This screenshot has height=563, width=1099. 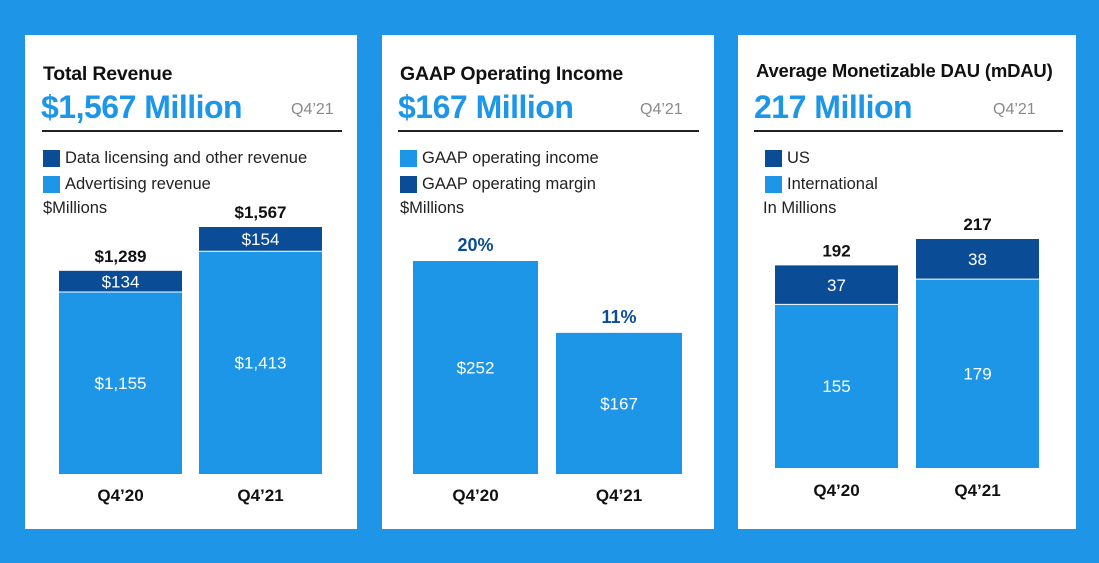 I want to click on total-label: 217, so click(x=977, y=224).